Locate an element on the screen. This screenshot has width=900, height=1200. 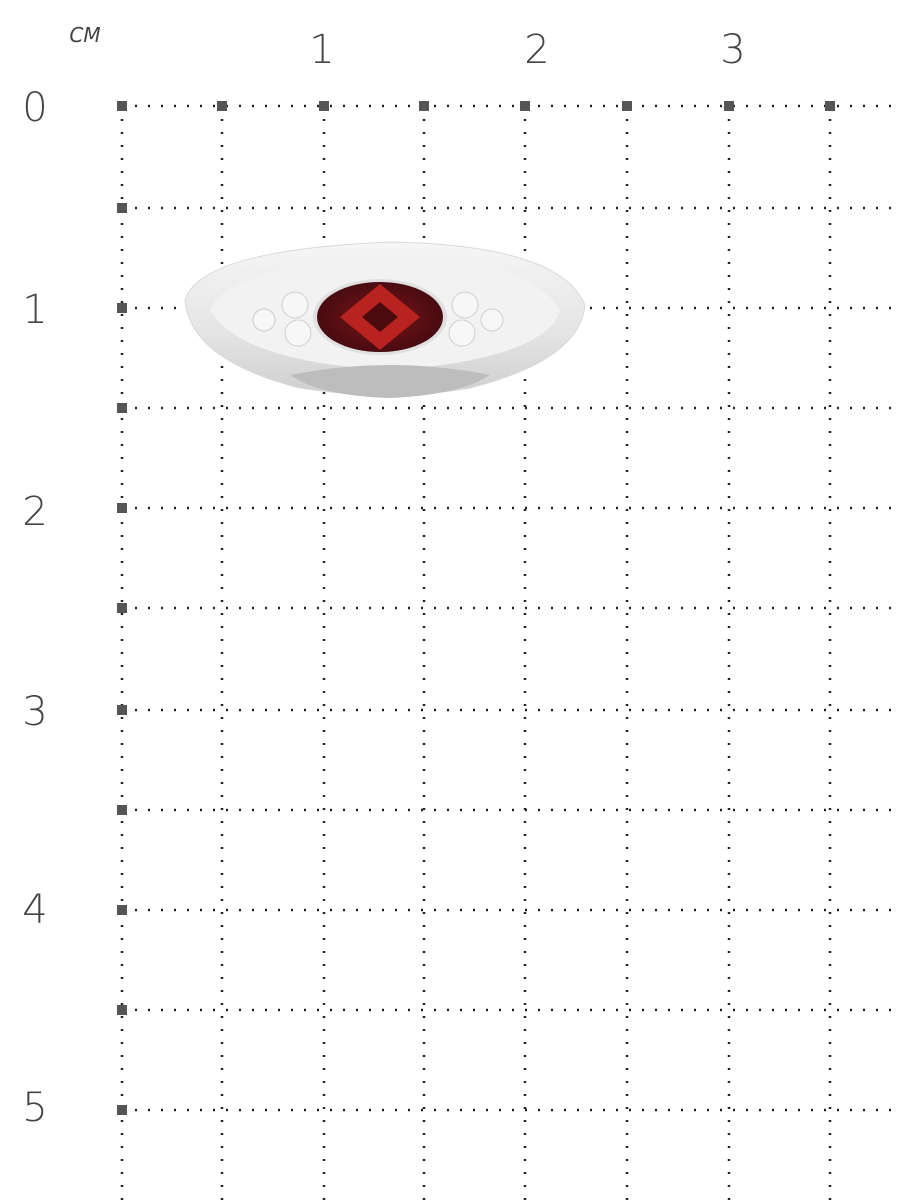
left-label: 1 is located at coordinates (35, 310).